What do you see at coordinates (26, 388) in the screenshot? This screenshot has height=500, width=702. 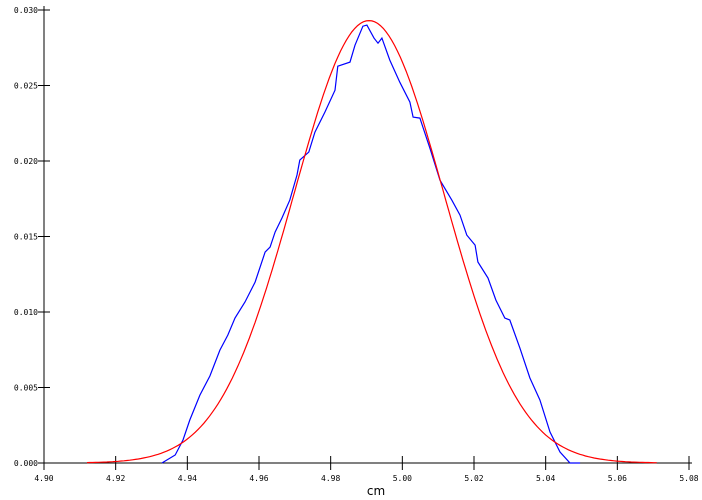 I see `y-tick-label: 0.005` at bounding box center [26, 388].